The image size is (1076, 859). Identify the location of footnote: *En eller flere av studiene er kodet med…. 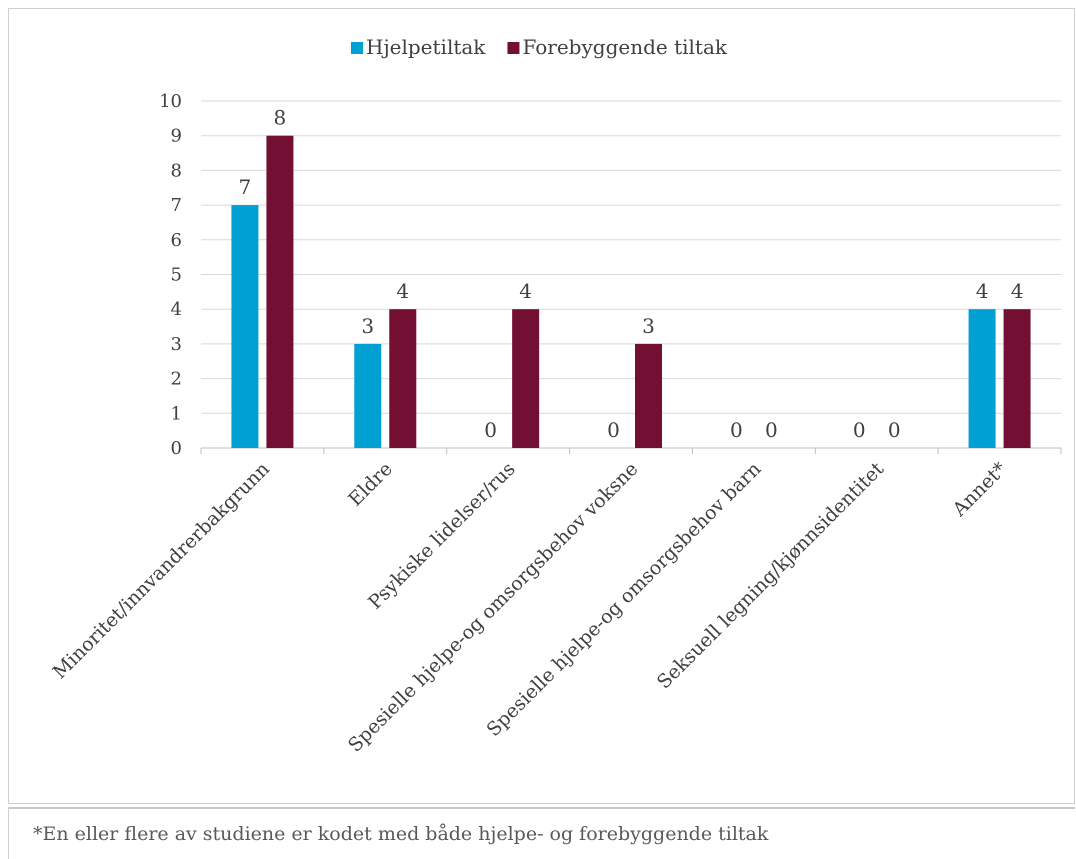
(401, 834).